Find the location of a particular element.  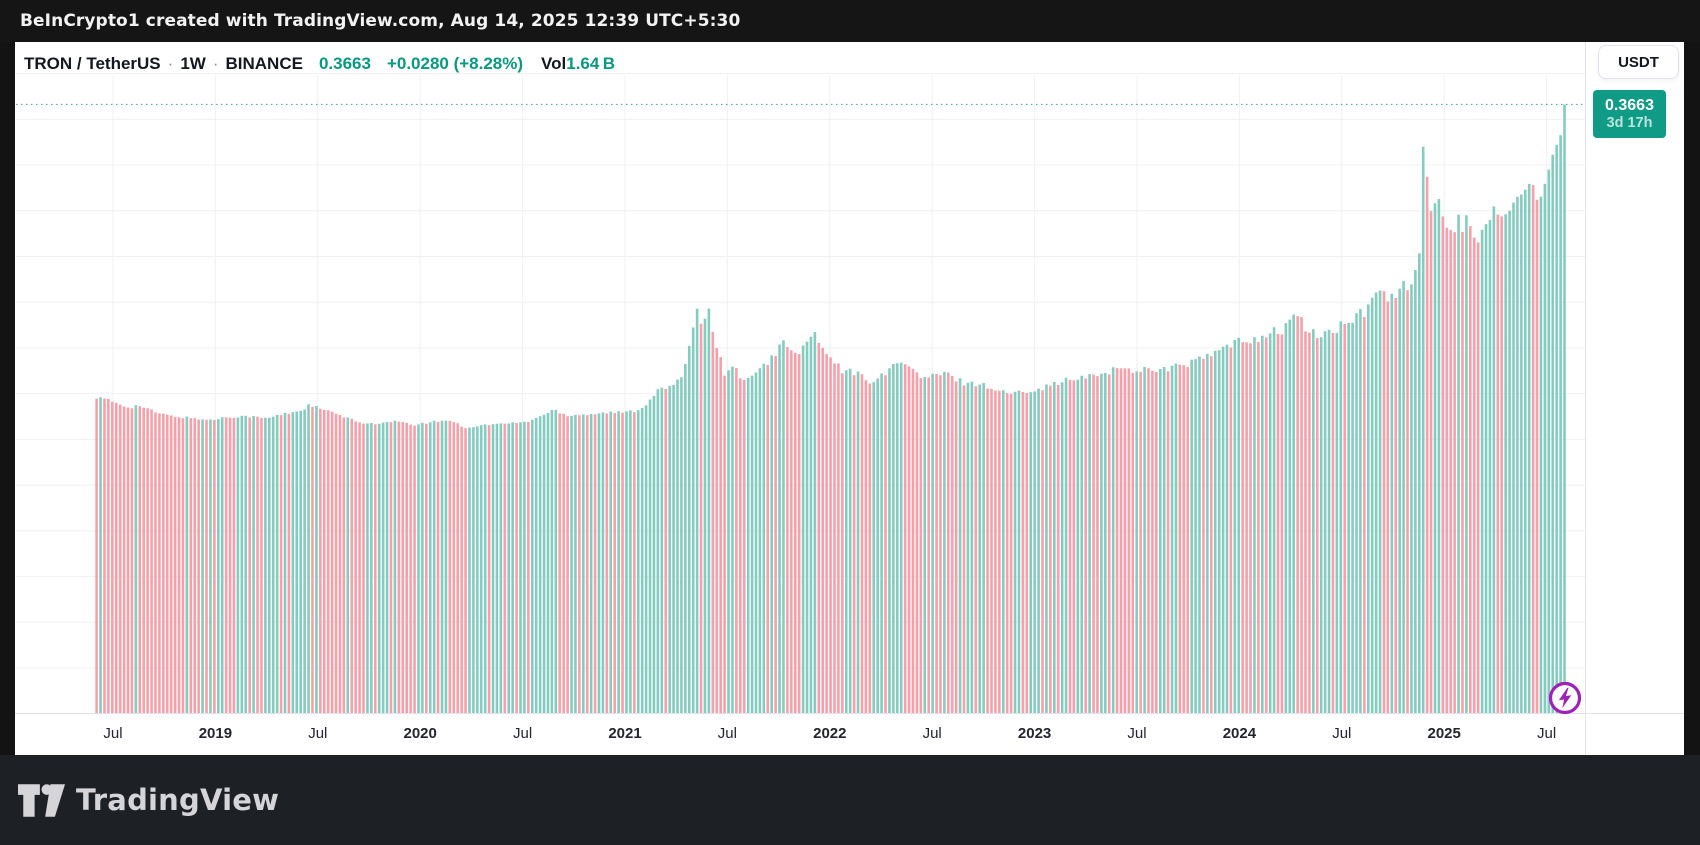

flash-icon-button is located at coordinates (1565, 698).